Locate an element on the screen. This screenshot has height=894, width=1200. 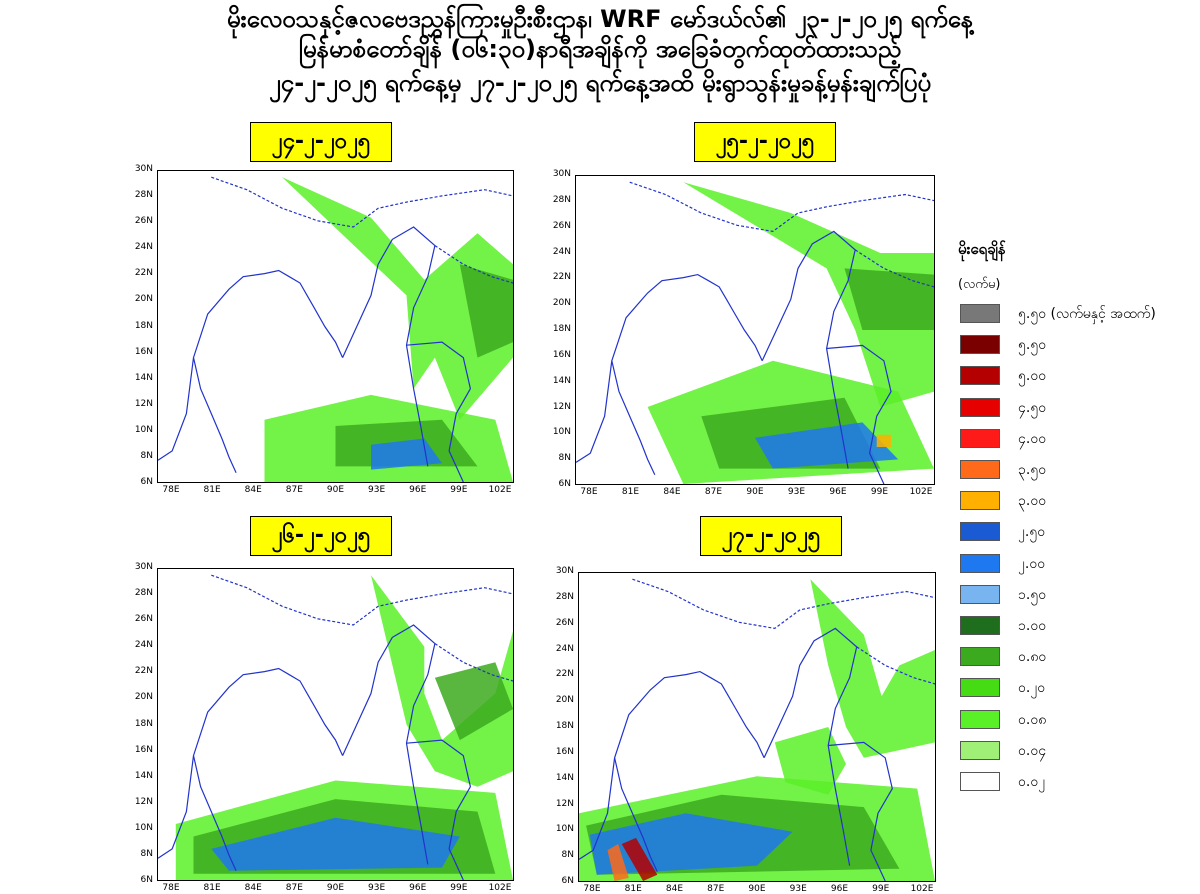
legend-label: ၅.၀၀ is located at coordinates (1032, 376).